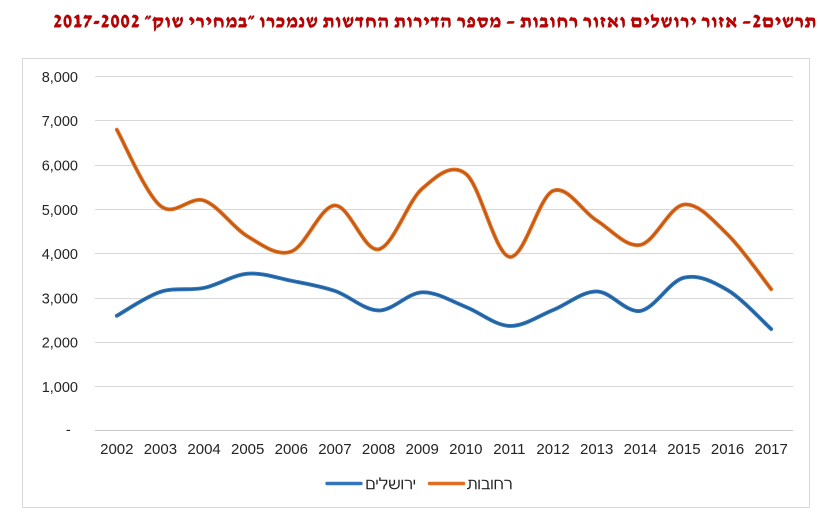 The height and width of the screenshot is (529, 820). Describe the element at coordinates (334, 449) in the screenshot. I see `svg-text: 2007` at that location.